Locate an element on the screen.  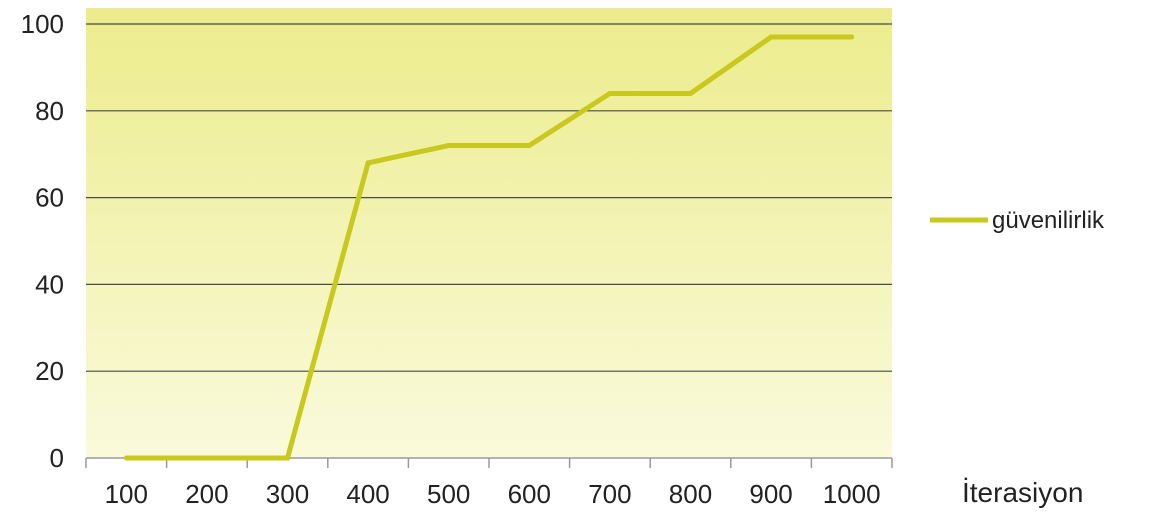
x-tick-label: 1000 is located at coordinates (852, 494).